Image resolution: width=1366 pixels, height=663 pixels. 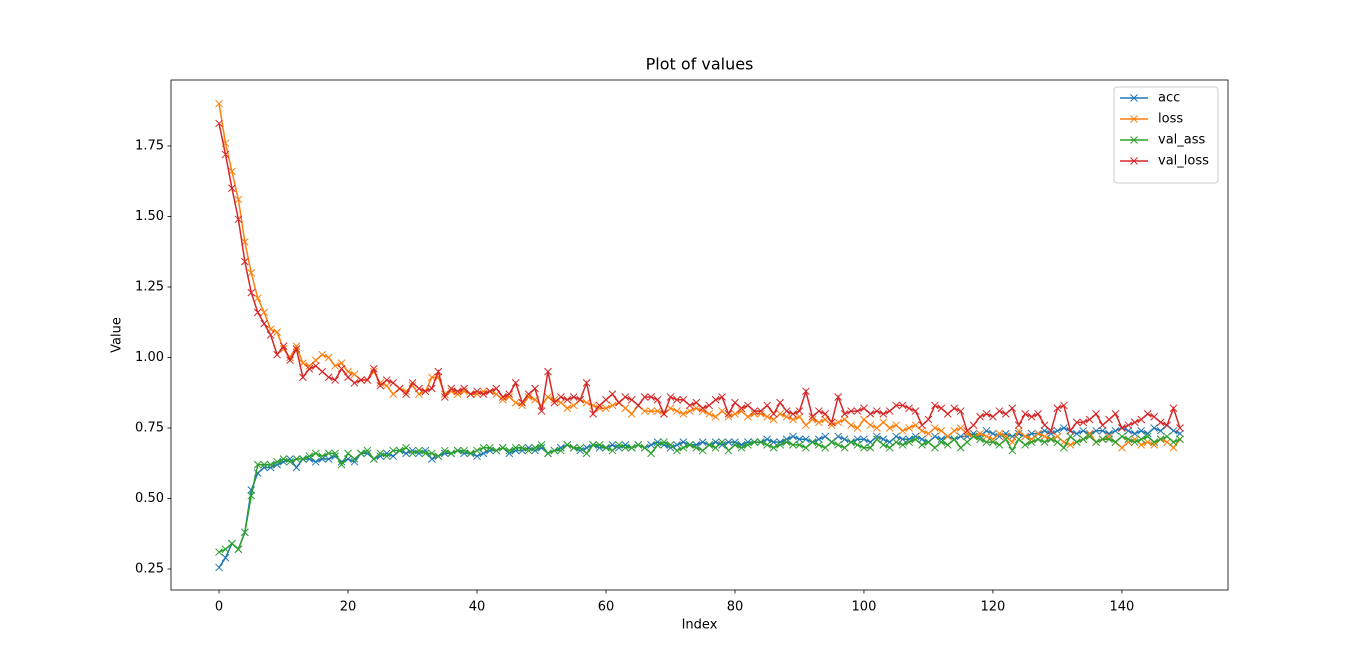 I want to click on x-tick-label: 120, so click(x=993, y=607).